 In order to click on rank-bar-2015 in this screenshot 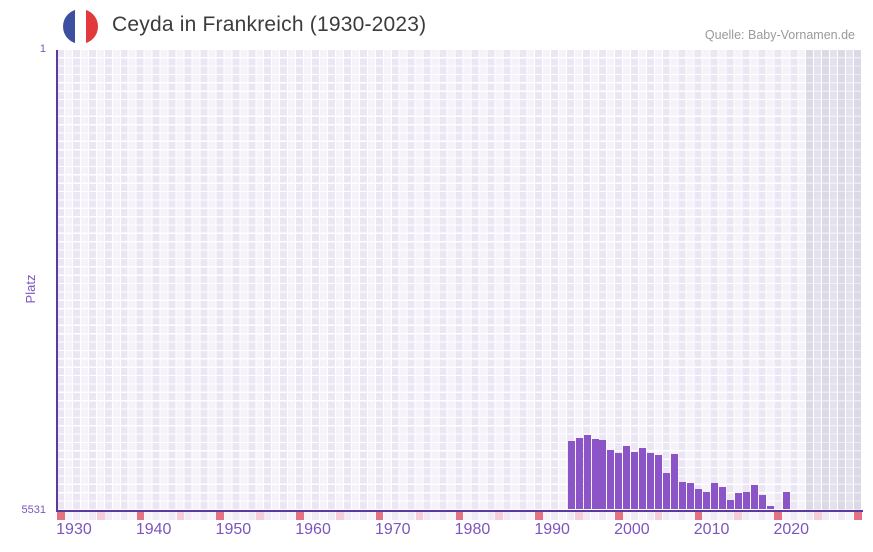, I will do `click(754, 497)`.